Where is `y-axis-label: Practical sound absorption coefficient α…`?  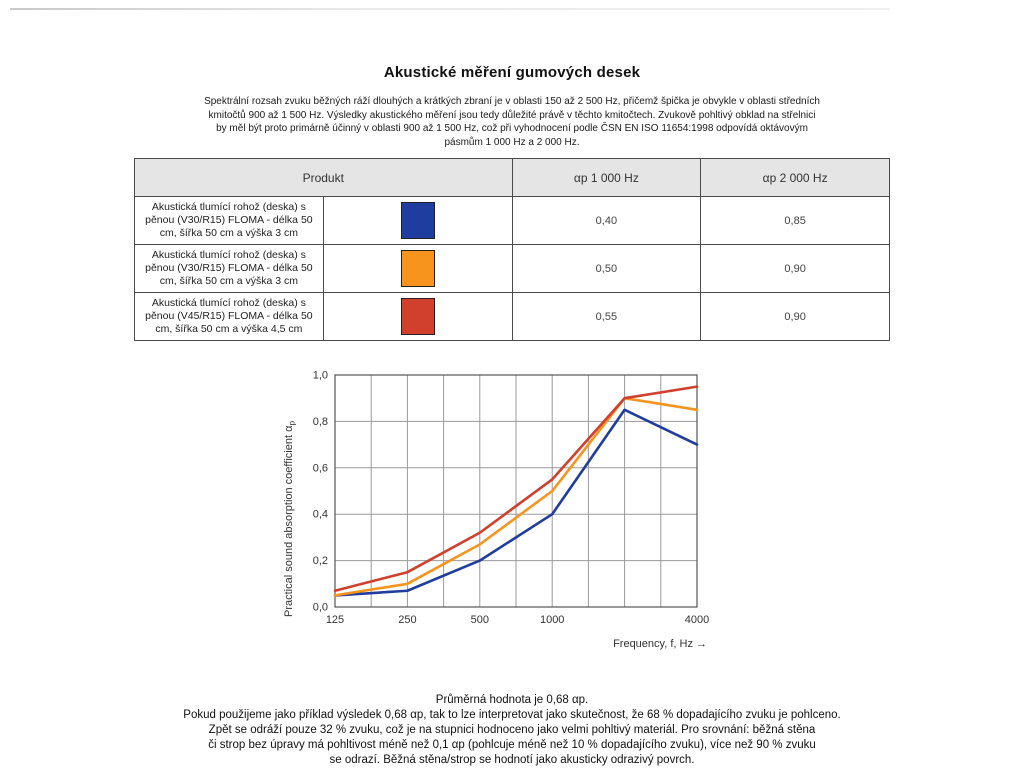
y-axis-label: Practical sound absorption coefficient α… is located at coordinates (290, 519).